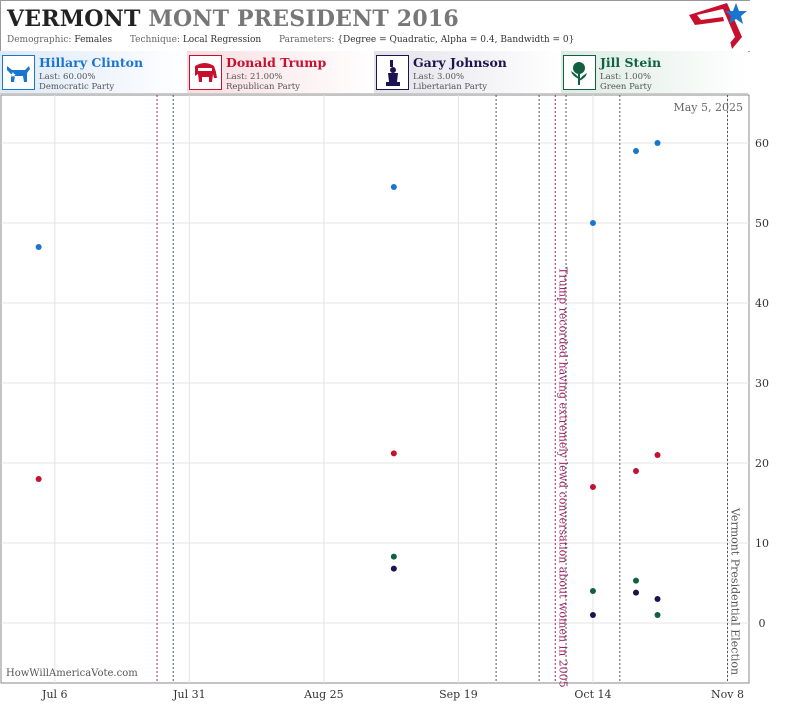  I want to click on candidate-card: Donald Trump Last: 21.00% Republican Party, so click(280, 72).